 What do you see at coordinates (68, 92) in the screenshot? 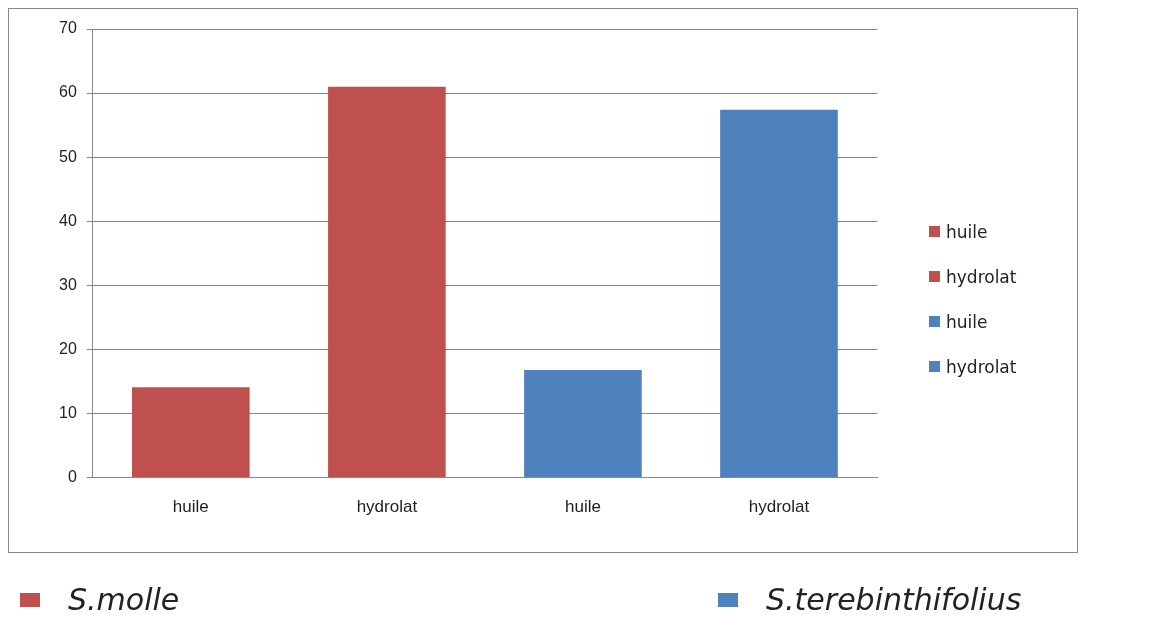
I see `y-tick-label: 60` at bounding box center [68, 92].